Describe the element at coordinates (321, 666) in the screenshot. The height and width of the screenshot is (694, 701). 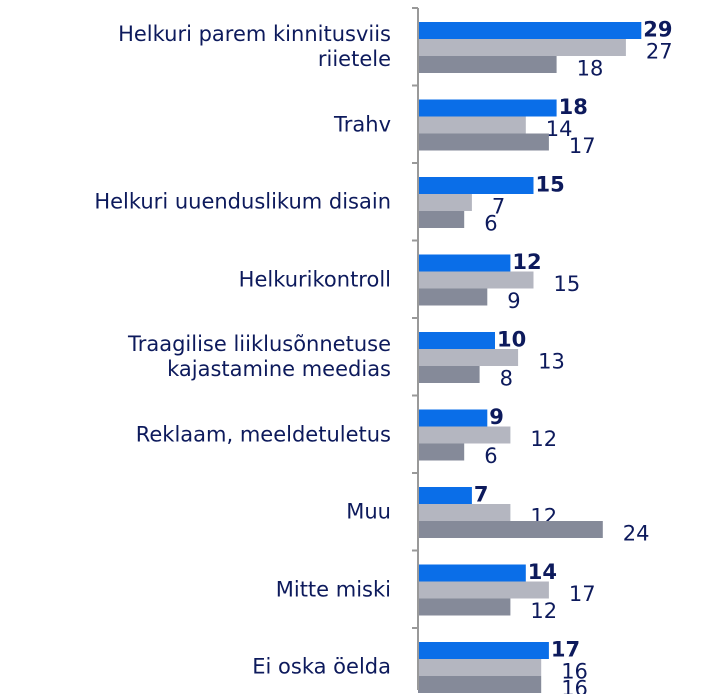
I see `category-label: Ei oska öelda` at that location.